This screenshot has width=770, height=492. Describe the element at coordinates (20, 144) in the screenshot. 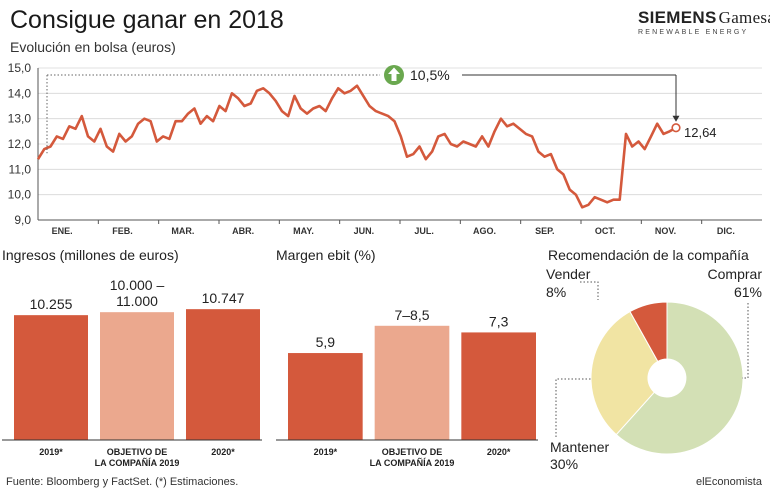

I see `y-tick-label: 12,0` at that location.